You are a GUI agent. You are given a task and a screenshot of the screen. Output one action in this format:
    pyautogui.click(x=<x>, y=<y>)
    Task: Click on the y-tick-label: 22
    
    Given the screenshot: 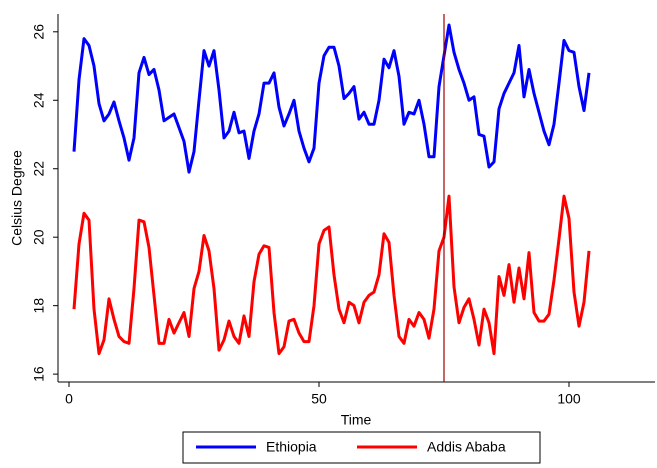 What is the action you would take?
    pyautogui.click(x=39, y=169)
    